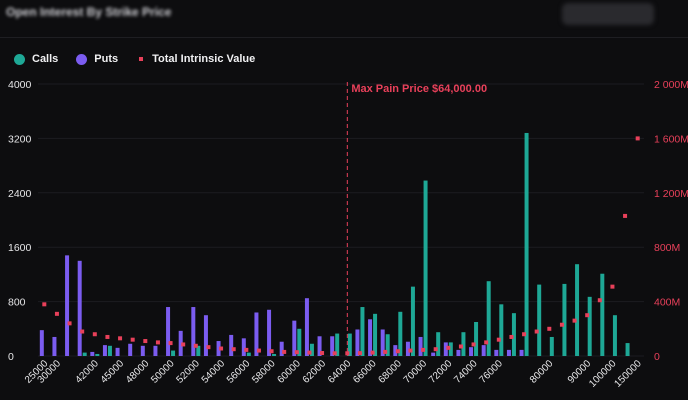 The width and height of the screenshot is (688, 400). What do you see at coordinates (20, 139) in the screenshot?
I see `y-tick-label-left: 3200` at bounding box center [20, 139].